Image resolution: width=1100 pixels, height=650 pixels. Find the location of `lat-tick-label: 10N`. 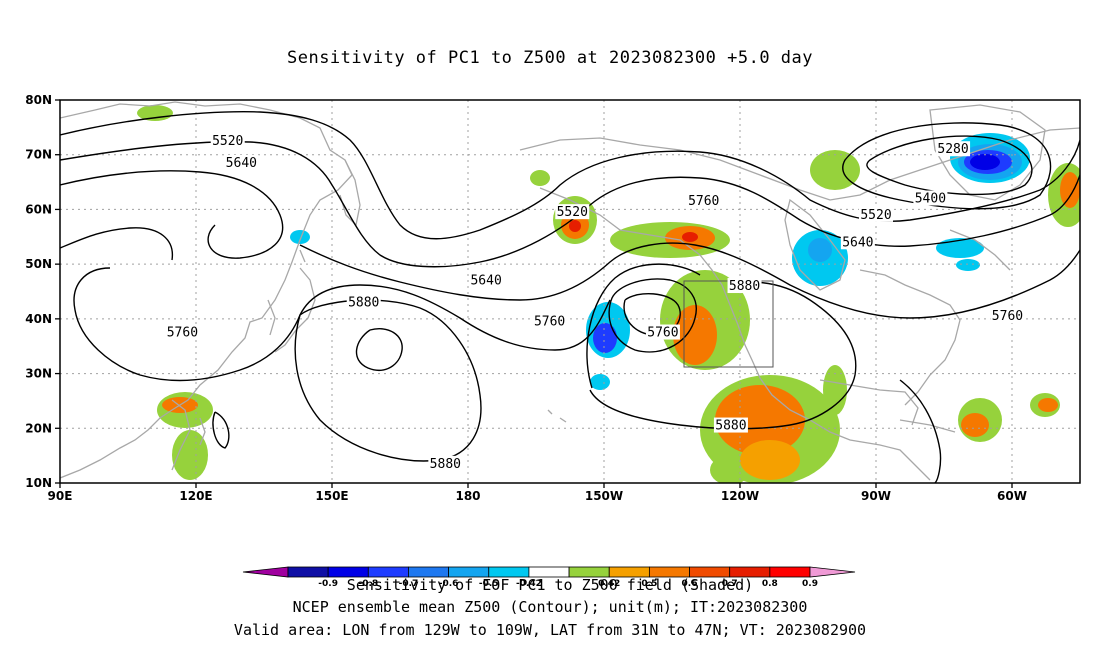

lat-tick-label: 10N is located at coordinates (38, 483).